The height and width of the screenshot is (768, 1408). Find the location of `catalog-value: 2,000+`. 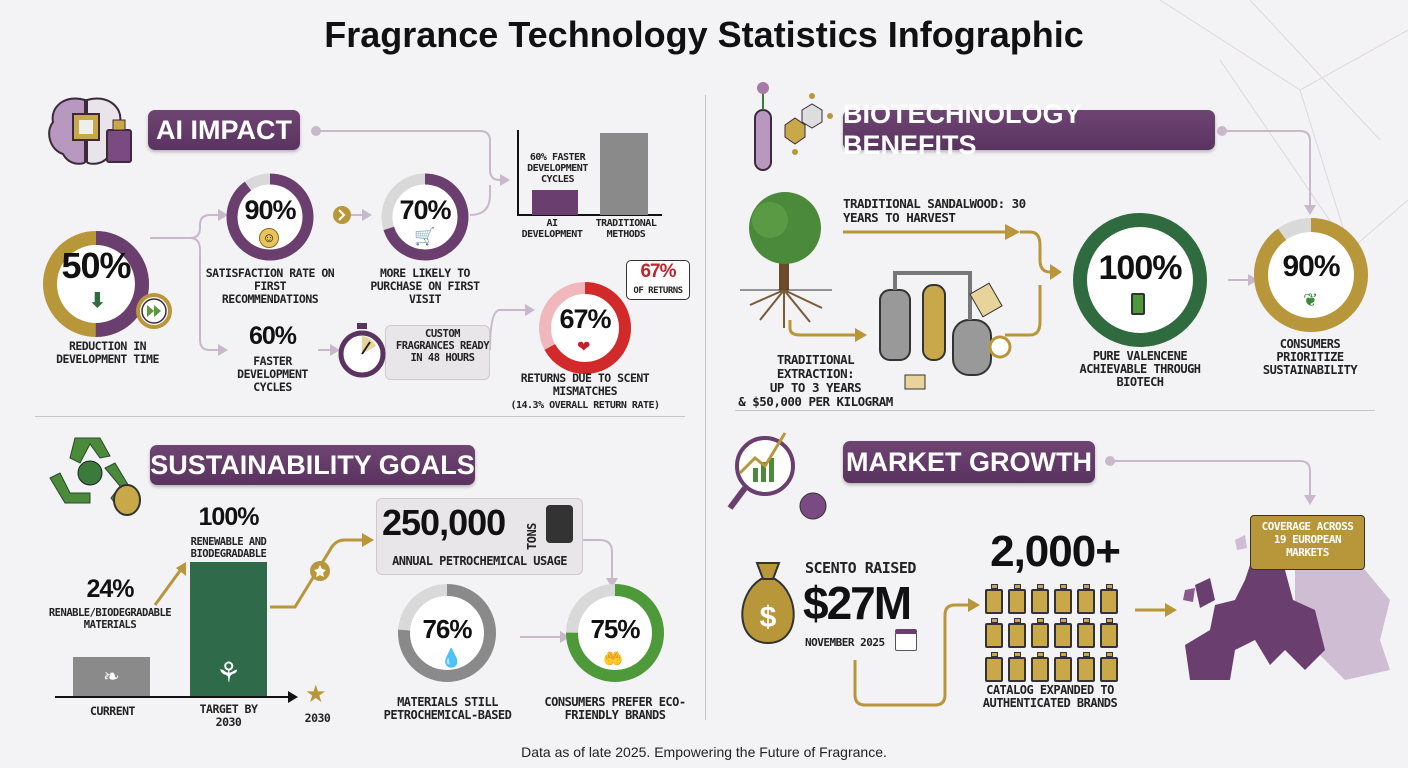

catalog-value: 2,000+ is located at coordinates (1055, 551).